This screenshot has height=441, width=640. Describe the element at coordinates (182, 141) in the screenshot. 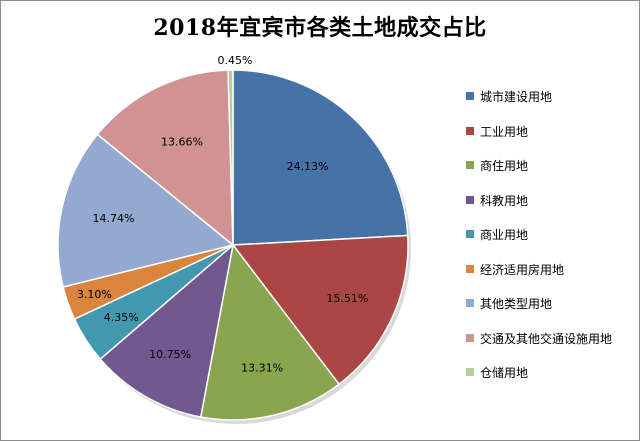

I see `data-label-8: 13.66%` at that location.